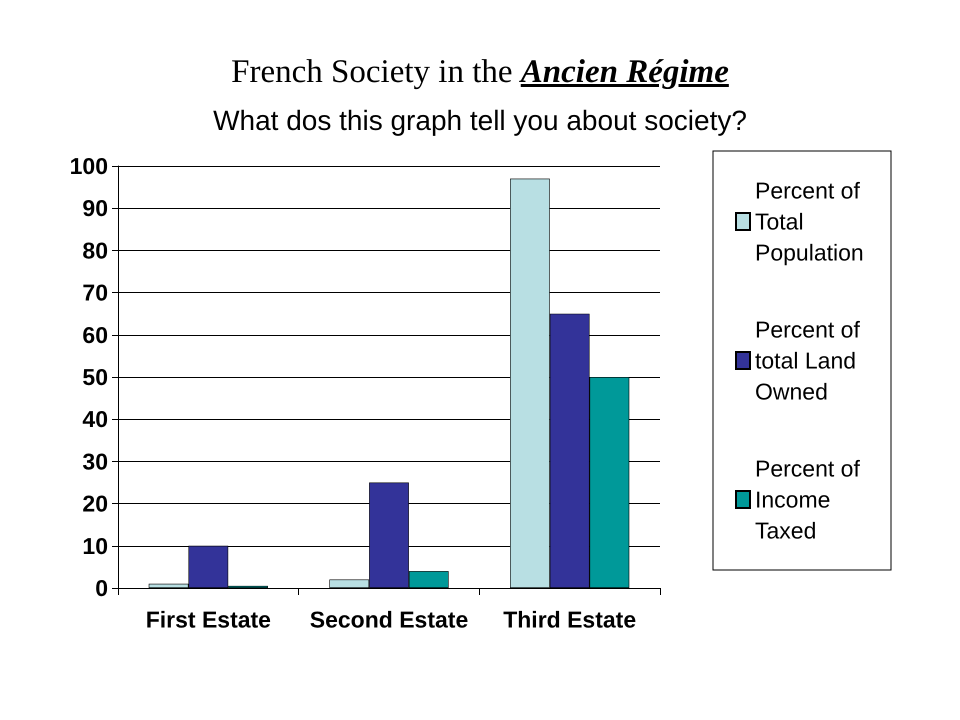 Image resolution: width=960 pixels, height=720 pixels. I want to click on y-tick-label: 50, so click(95, 377).